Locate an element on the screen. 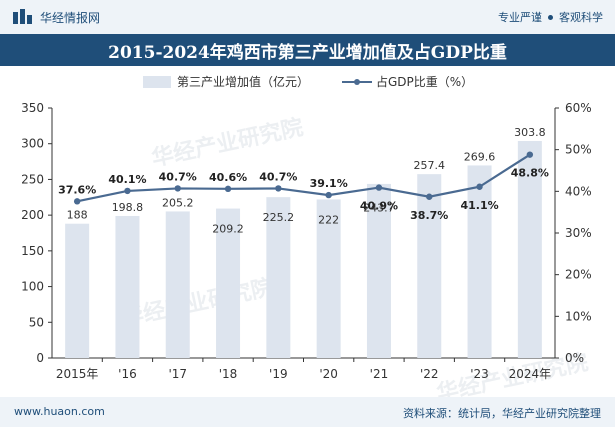 The width and height of the screenshot is (615, 427). bar-value-label: 243.7 is located at coordinates (379, 208).